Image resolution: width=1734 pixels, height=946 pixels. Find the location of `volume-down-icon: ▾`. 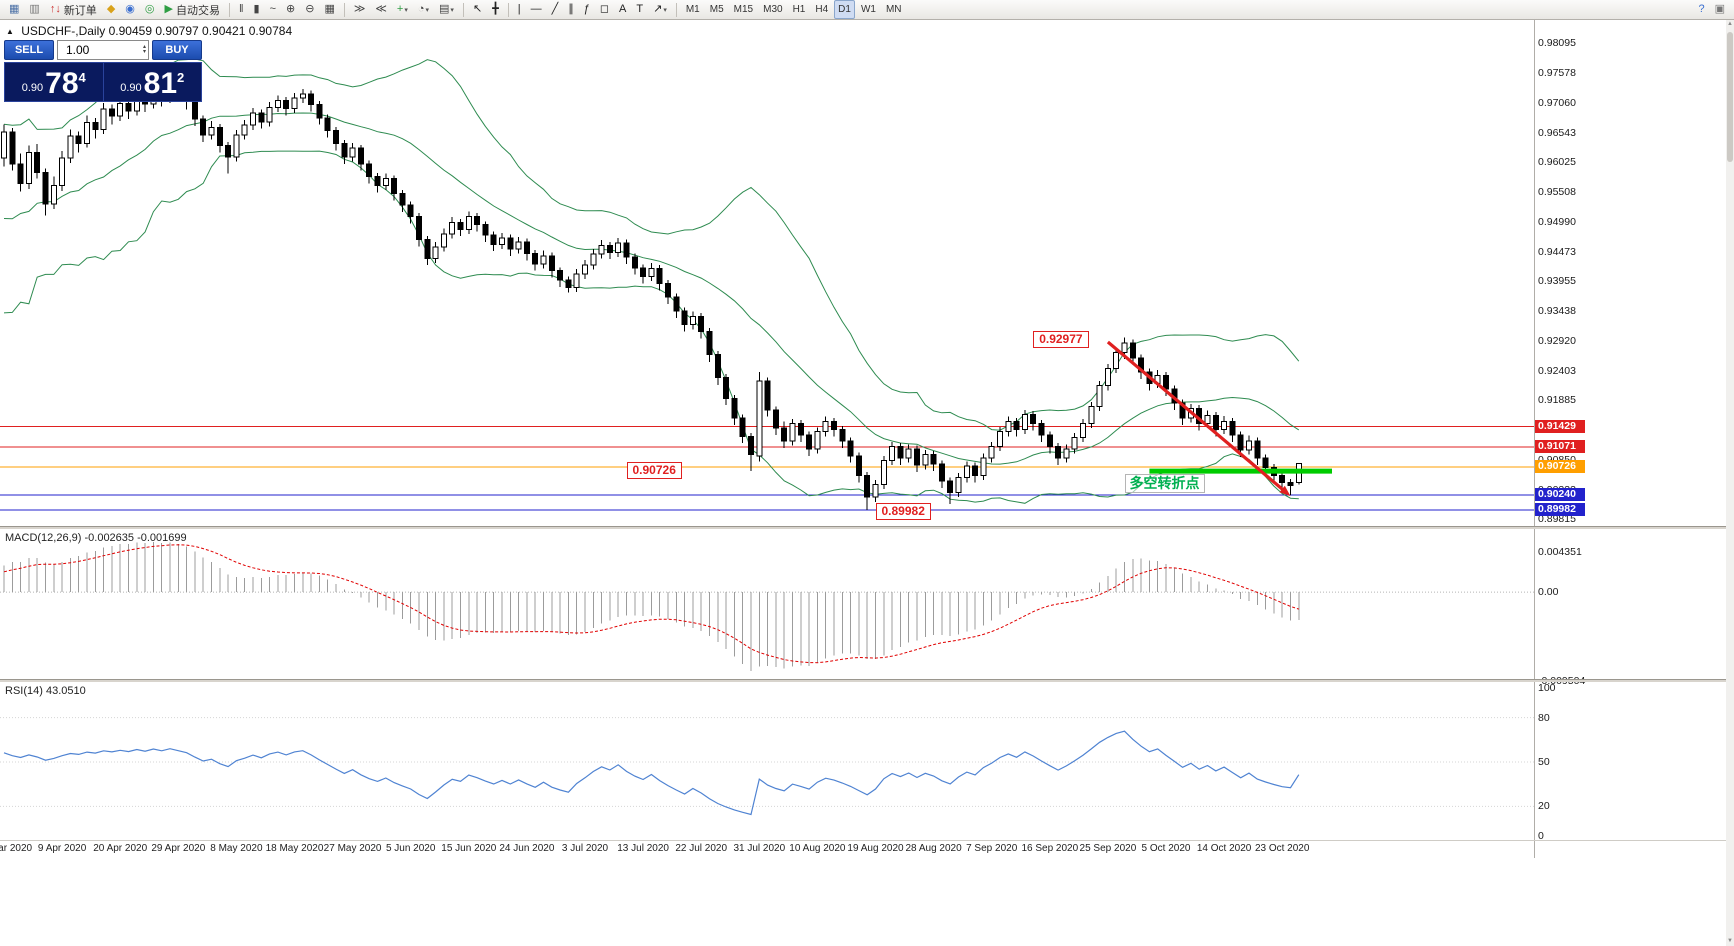

volume-down-icon: ▾ is located at coordinates (144, 52).